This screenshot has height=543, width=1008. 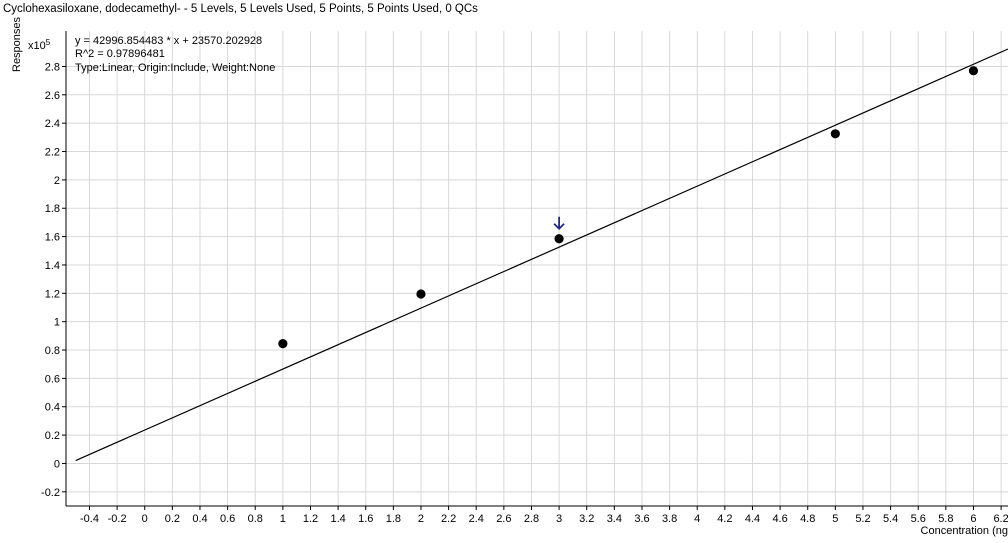 What do you see at coordinates (669, 519) in the screenshot?
I see `x-tick-label: 3.8` at bounding box center [669, 519].